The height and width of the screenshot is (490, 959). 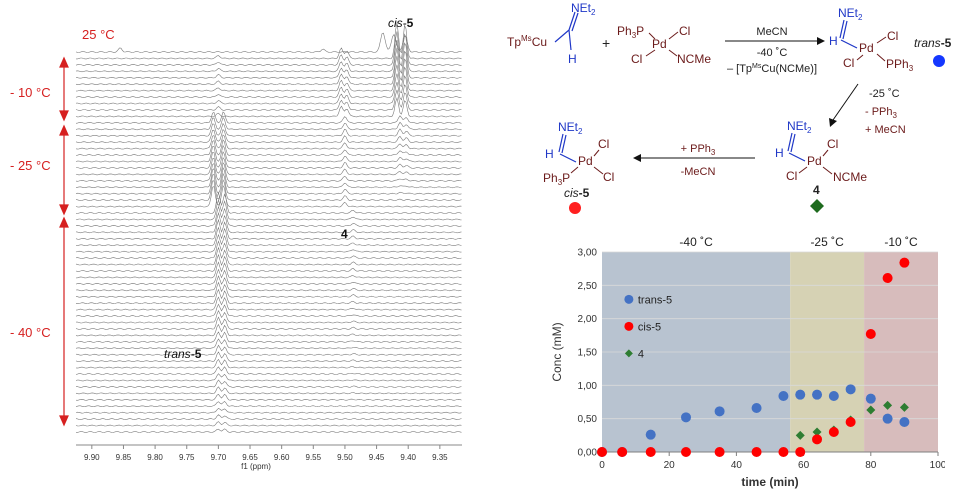 I want to click on chart-points, so click(x=753, y=357).